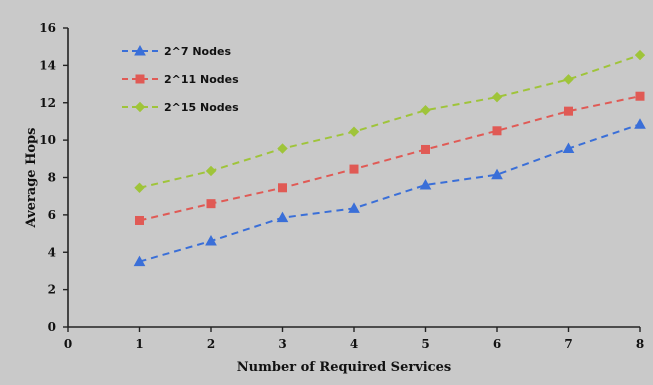 This screenshot has height=385, width=653. I want to click on legend-item: 2^7 Nodes, so click(176, 51).